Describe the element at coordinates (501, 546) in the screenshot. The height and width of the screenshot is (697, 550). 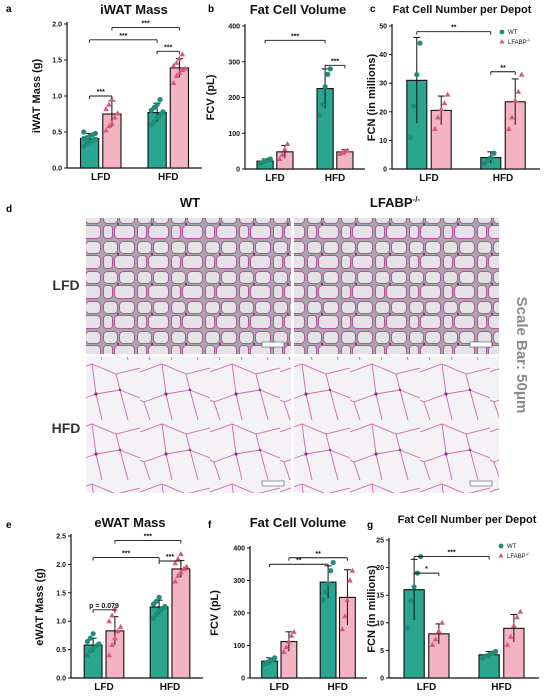
I see `legend-wt-marker` at that location.